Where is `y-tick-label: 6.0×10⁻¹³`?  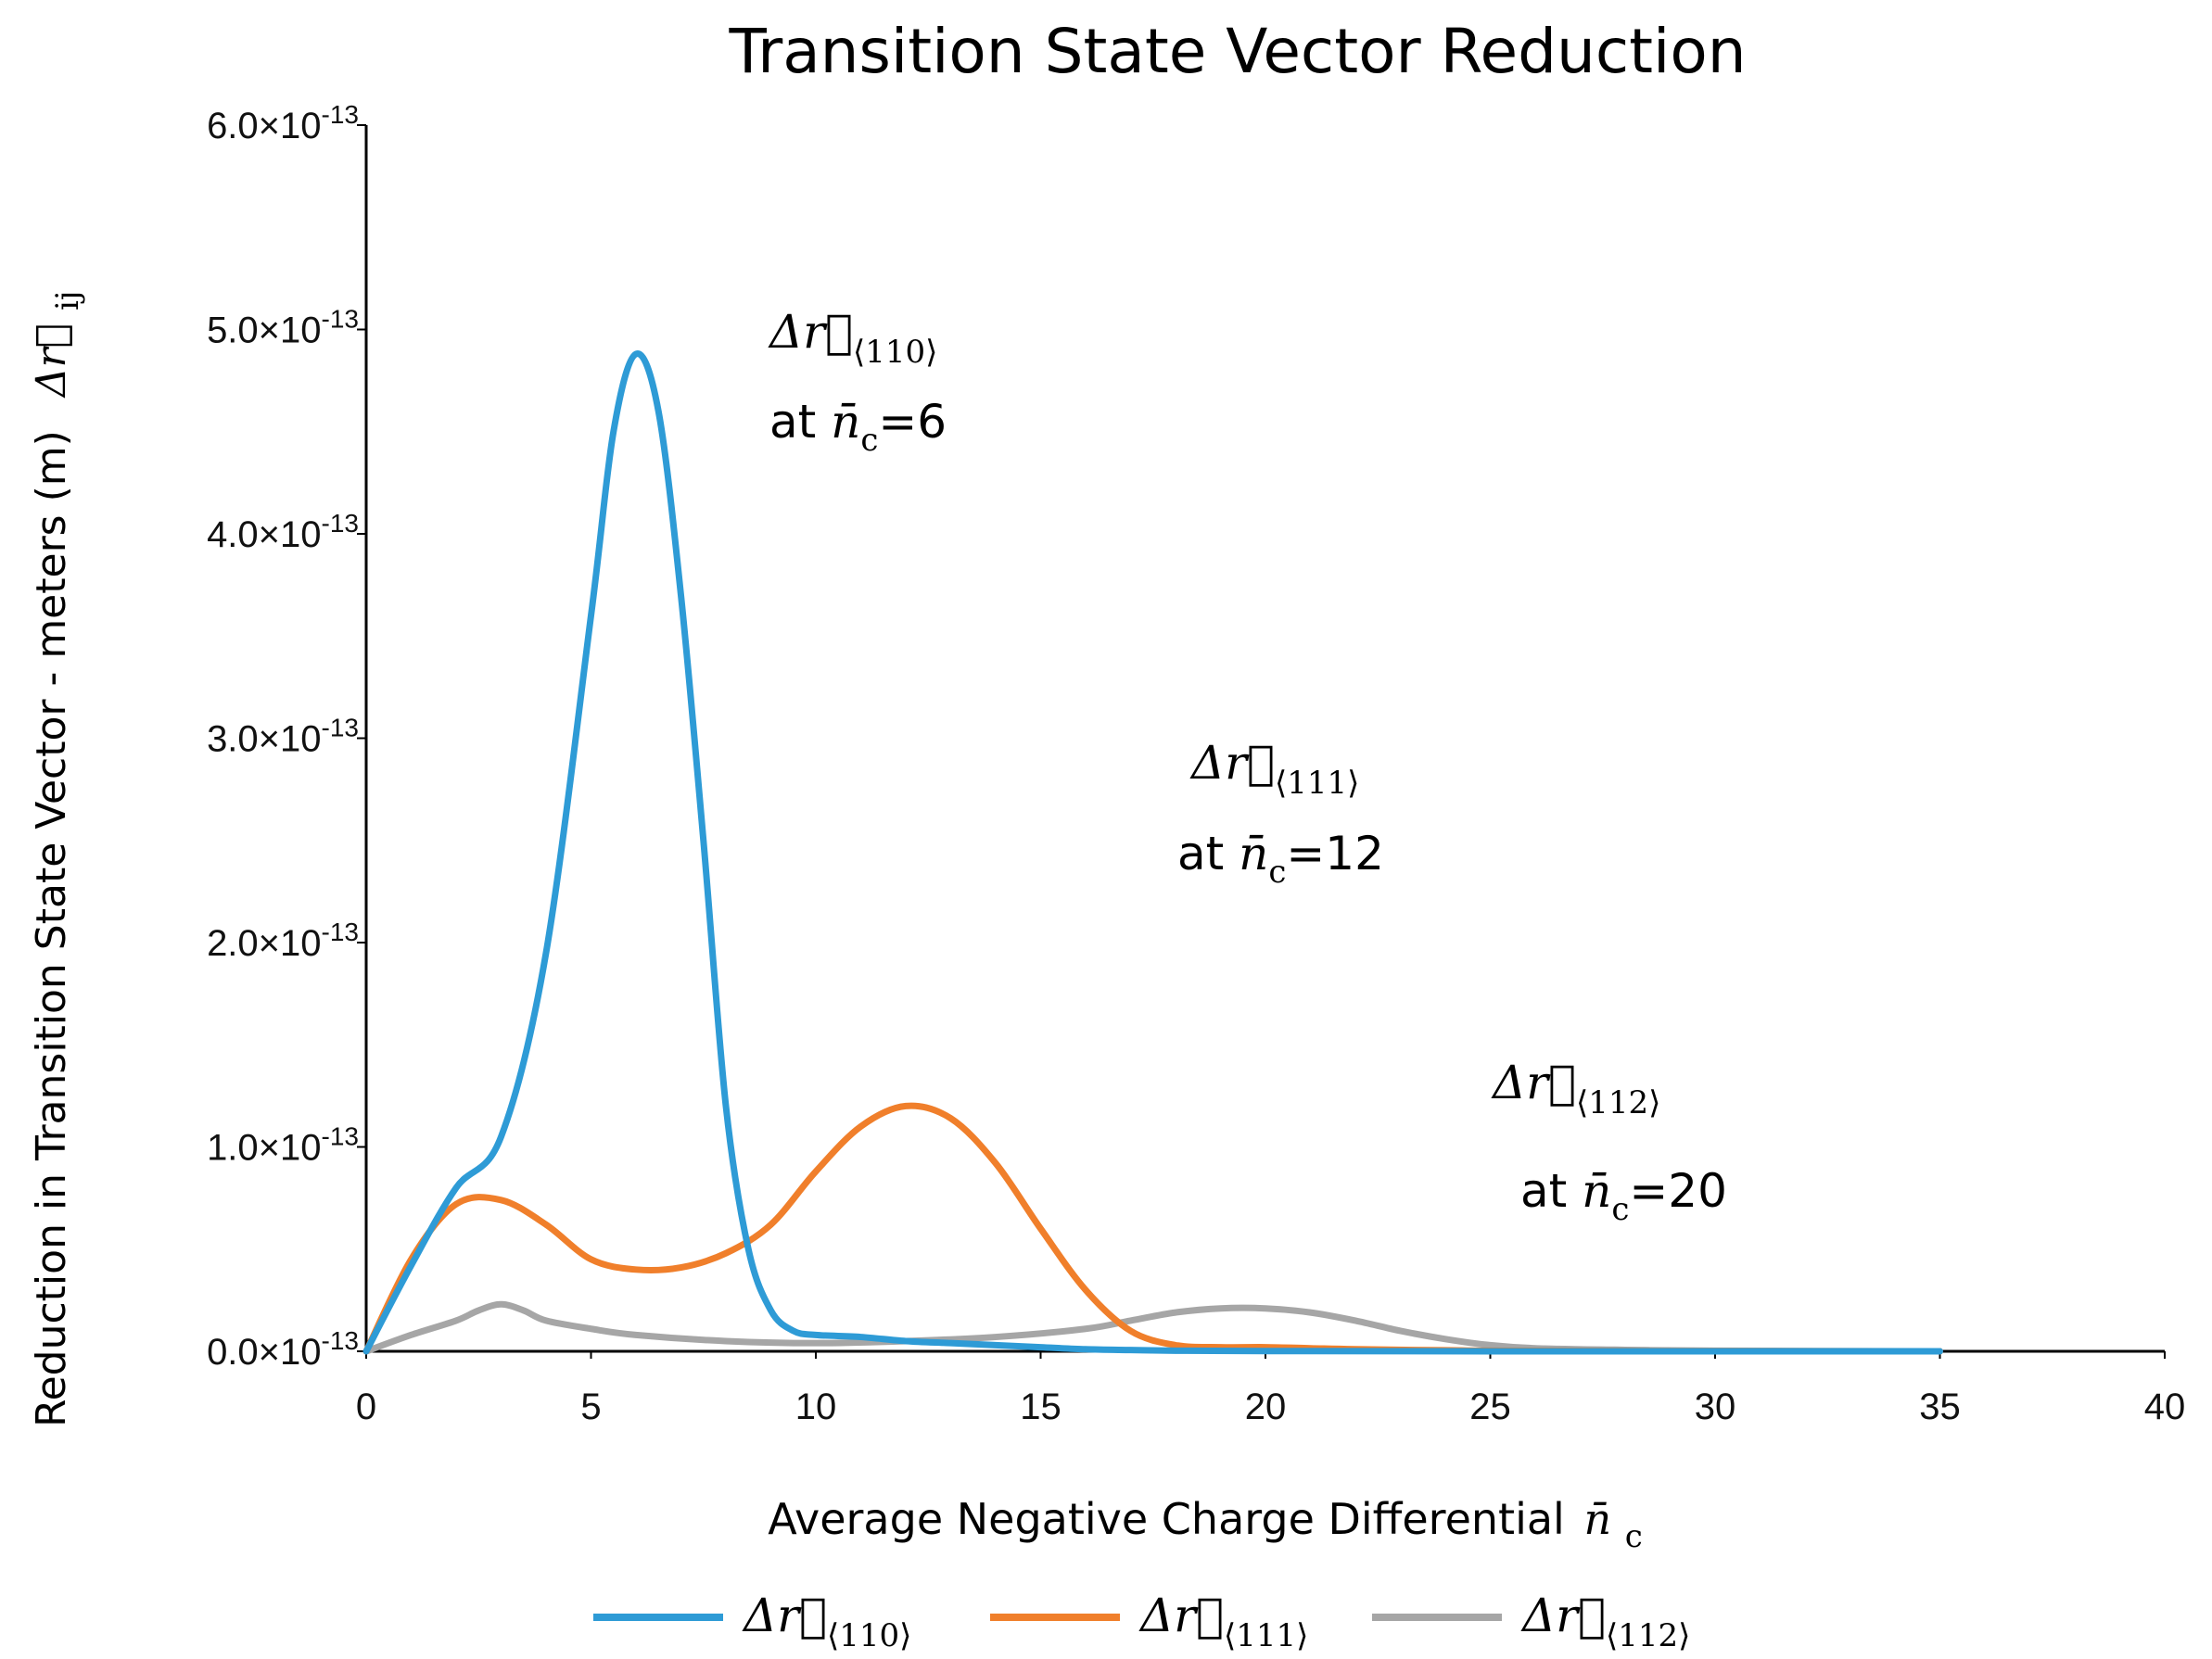
y-tick-label: 6.0×10⁻¹³ is located at coordinates (283, 123).